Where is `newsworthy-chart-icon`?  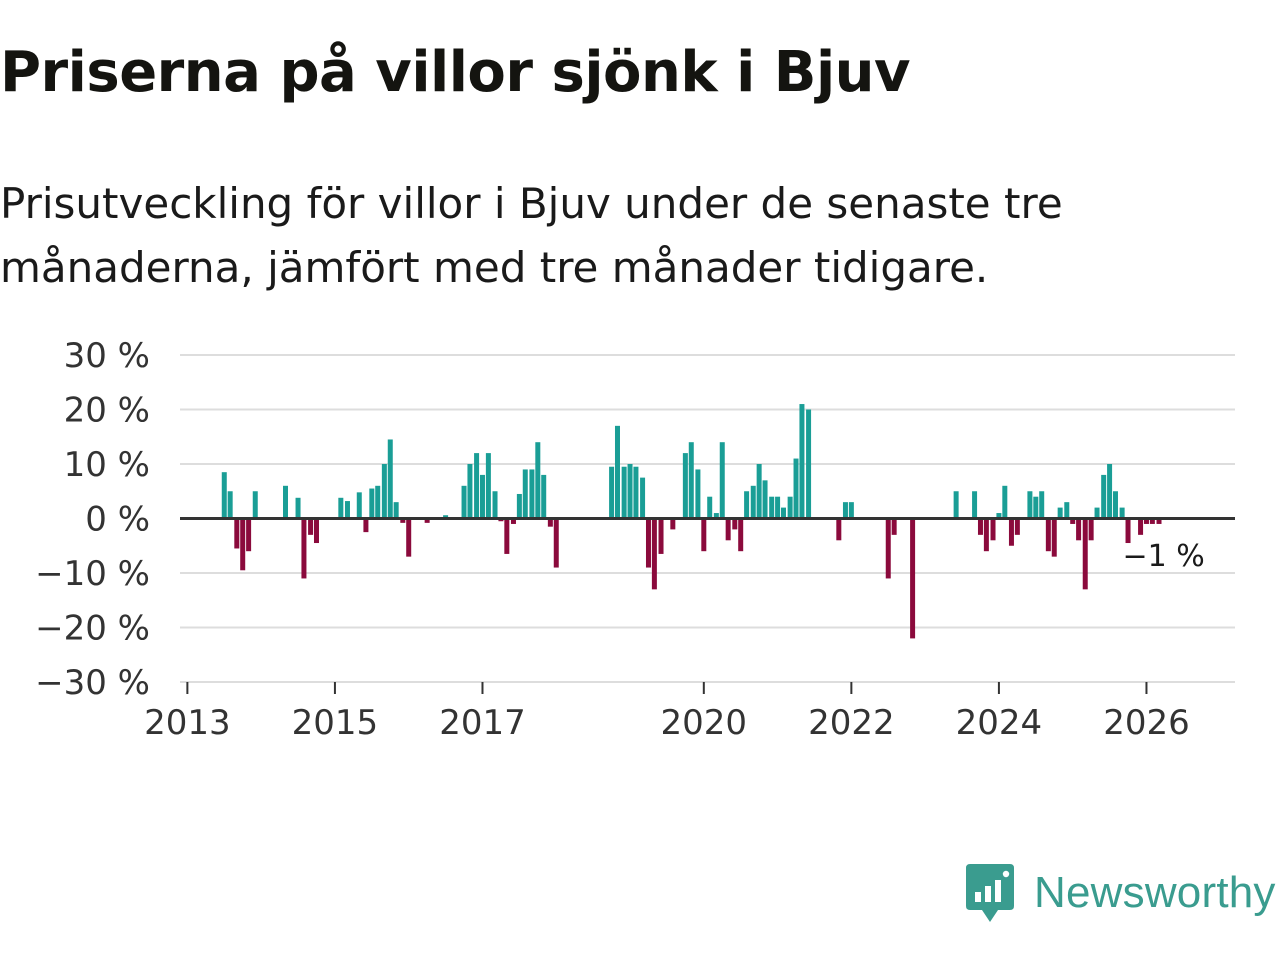
newsworthy-chart-icon is located at coordinates (990, 893).